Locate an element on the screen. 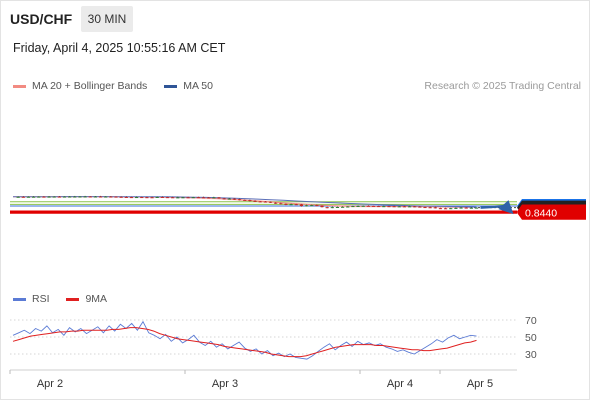  chart-datetime: Friday, April 4, 2025 10:55:16 AM CET is located at coordinates (119, 48).